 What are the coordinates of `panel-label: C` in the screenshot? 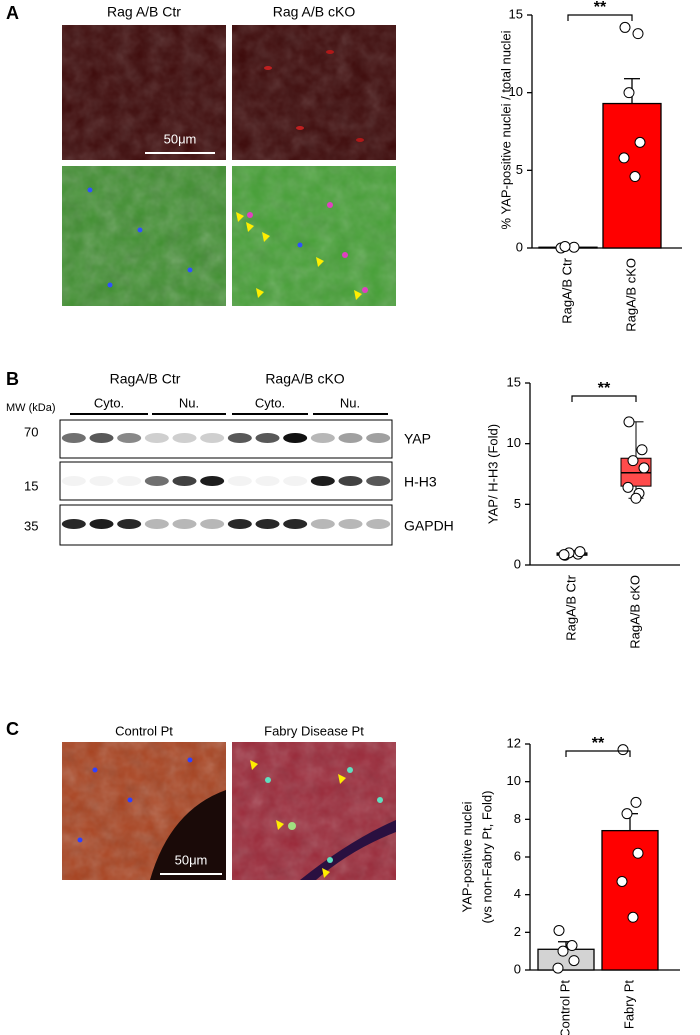 It's located at (12, 729).